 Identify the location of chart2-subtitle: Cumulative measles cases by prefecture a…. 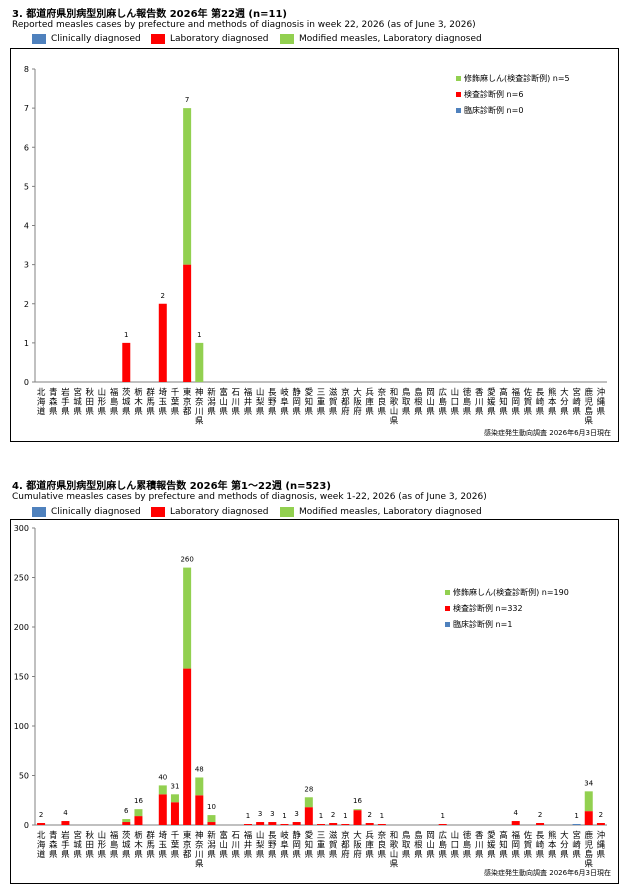
(249, 497).